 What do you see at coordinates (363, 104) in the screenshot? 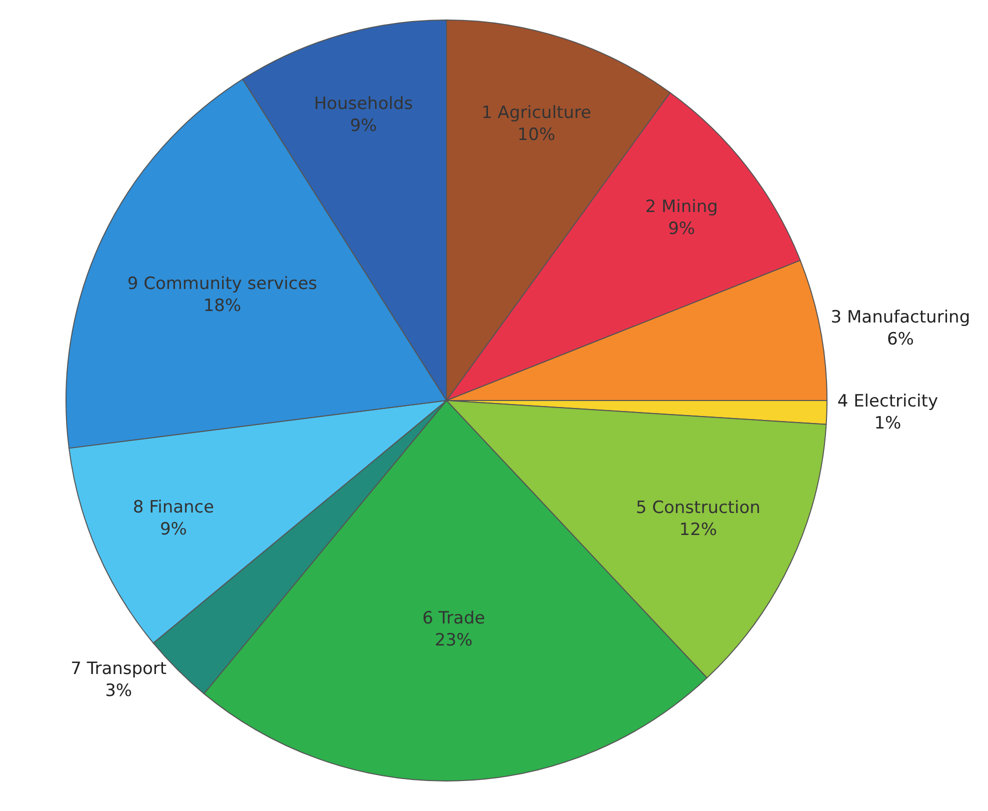
I see `slice-label: Households` at bounding box center [363, 104].